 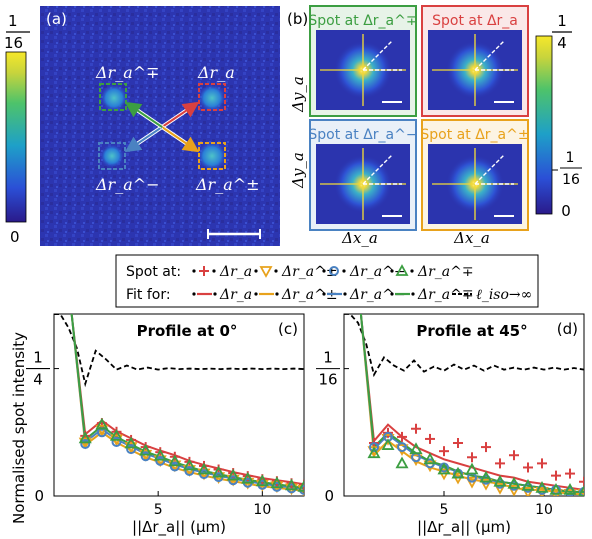 I want to click on subpanel-title-3: Spot at Δr_a^±, so click(x=474, y=135).